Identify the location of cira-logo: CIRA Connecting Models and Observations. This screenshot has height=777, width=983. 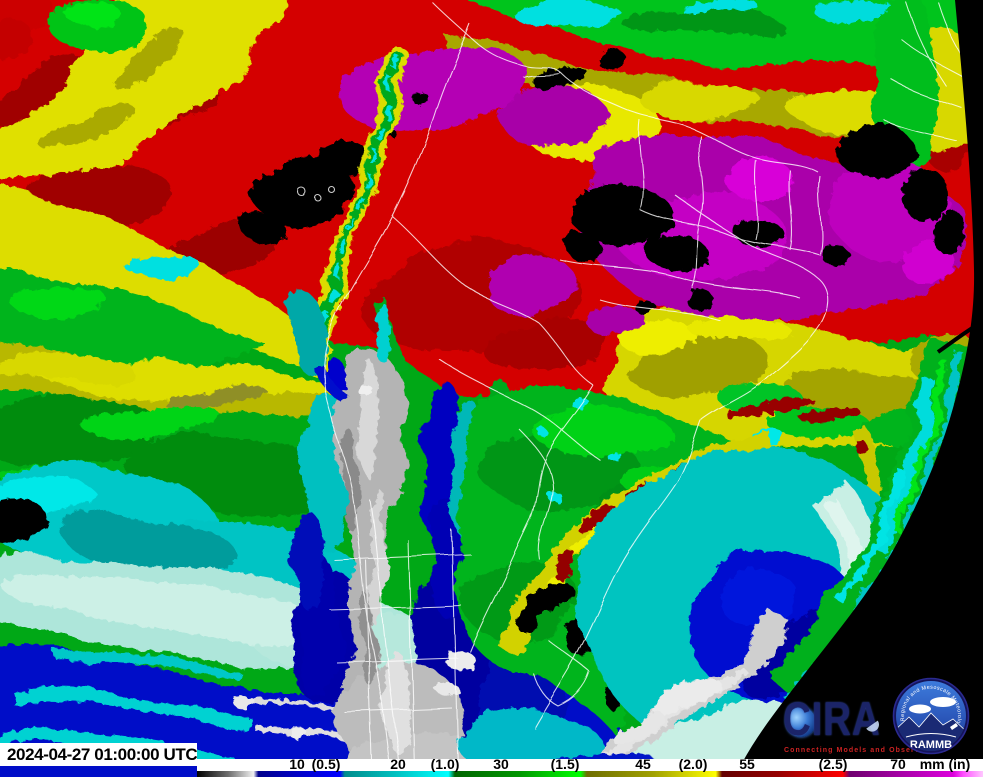
(873, 726).